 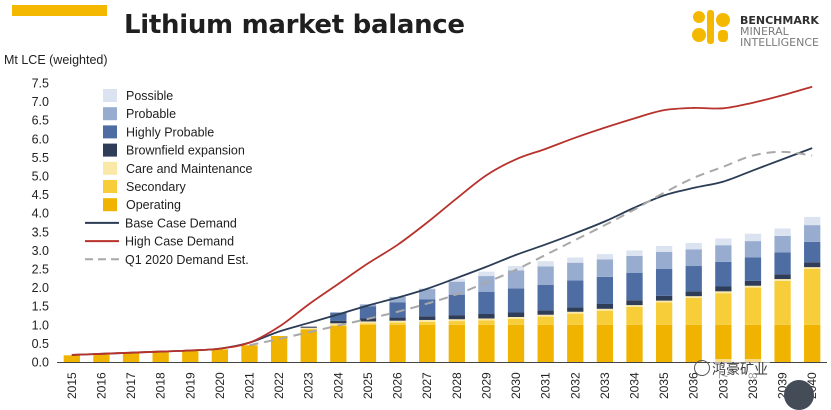 What do you see at coordinates (40, 325) in the screenshot?
I see `y-tick-label: 1.0` at bounding box center [40, 325].